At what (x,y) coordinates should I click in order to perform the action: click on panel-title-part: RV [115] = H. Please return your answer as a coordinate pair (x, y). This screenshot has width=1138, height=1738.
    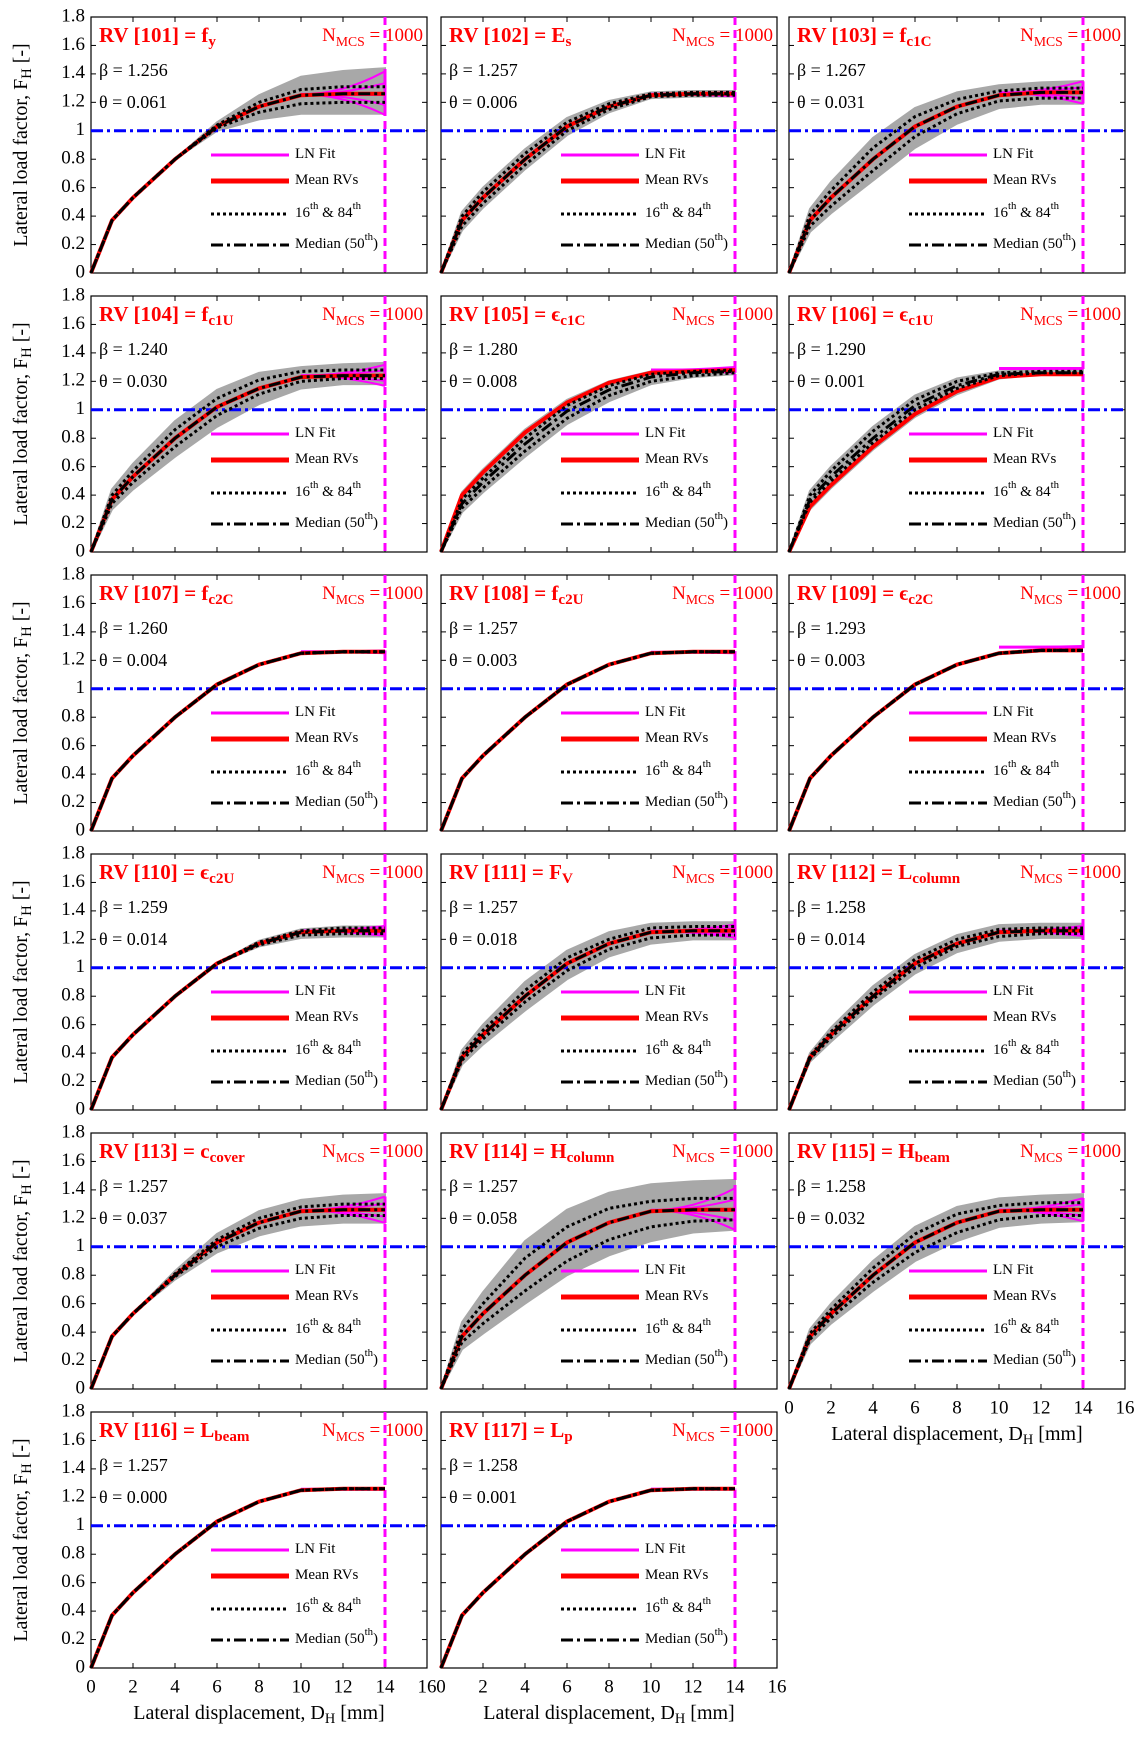
    Looking at the image, I should click on (856, 1151).